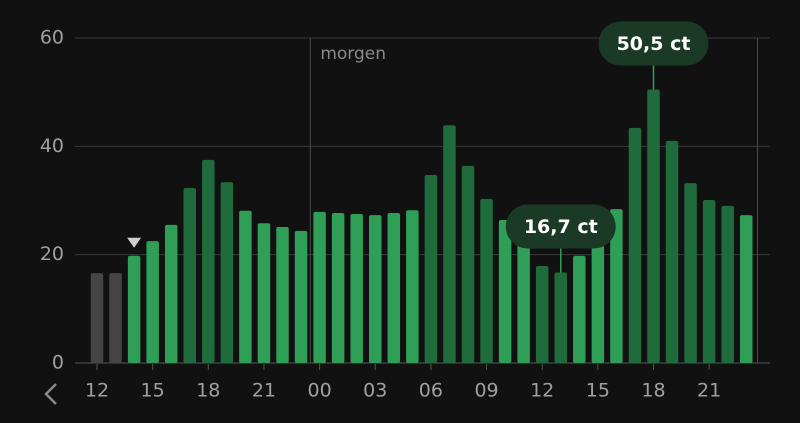 This screenshot has width=800, height=423. I want to click on x-tick-label: 06, so click(431, 391).